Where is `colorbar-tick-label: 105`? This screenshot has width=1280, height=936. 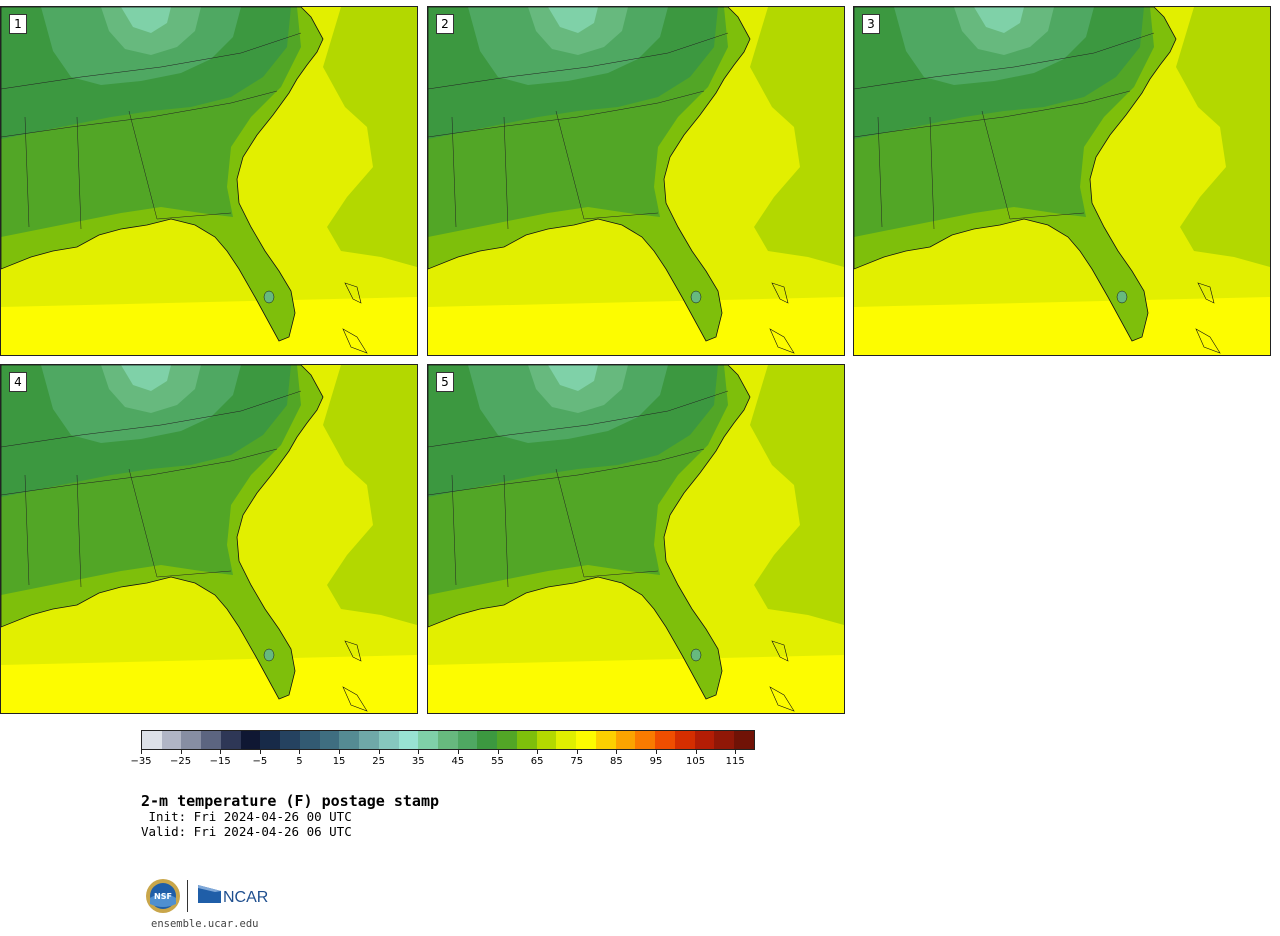
colorbar-tick-label: 105 is located at coordinates (696, 761).